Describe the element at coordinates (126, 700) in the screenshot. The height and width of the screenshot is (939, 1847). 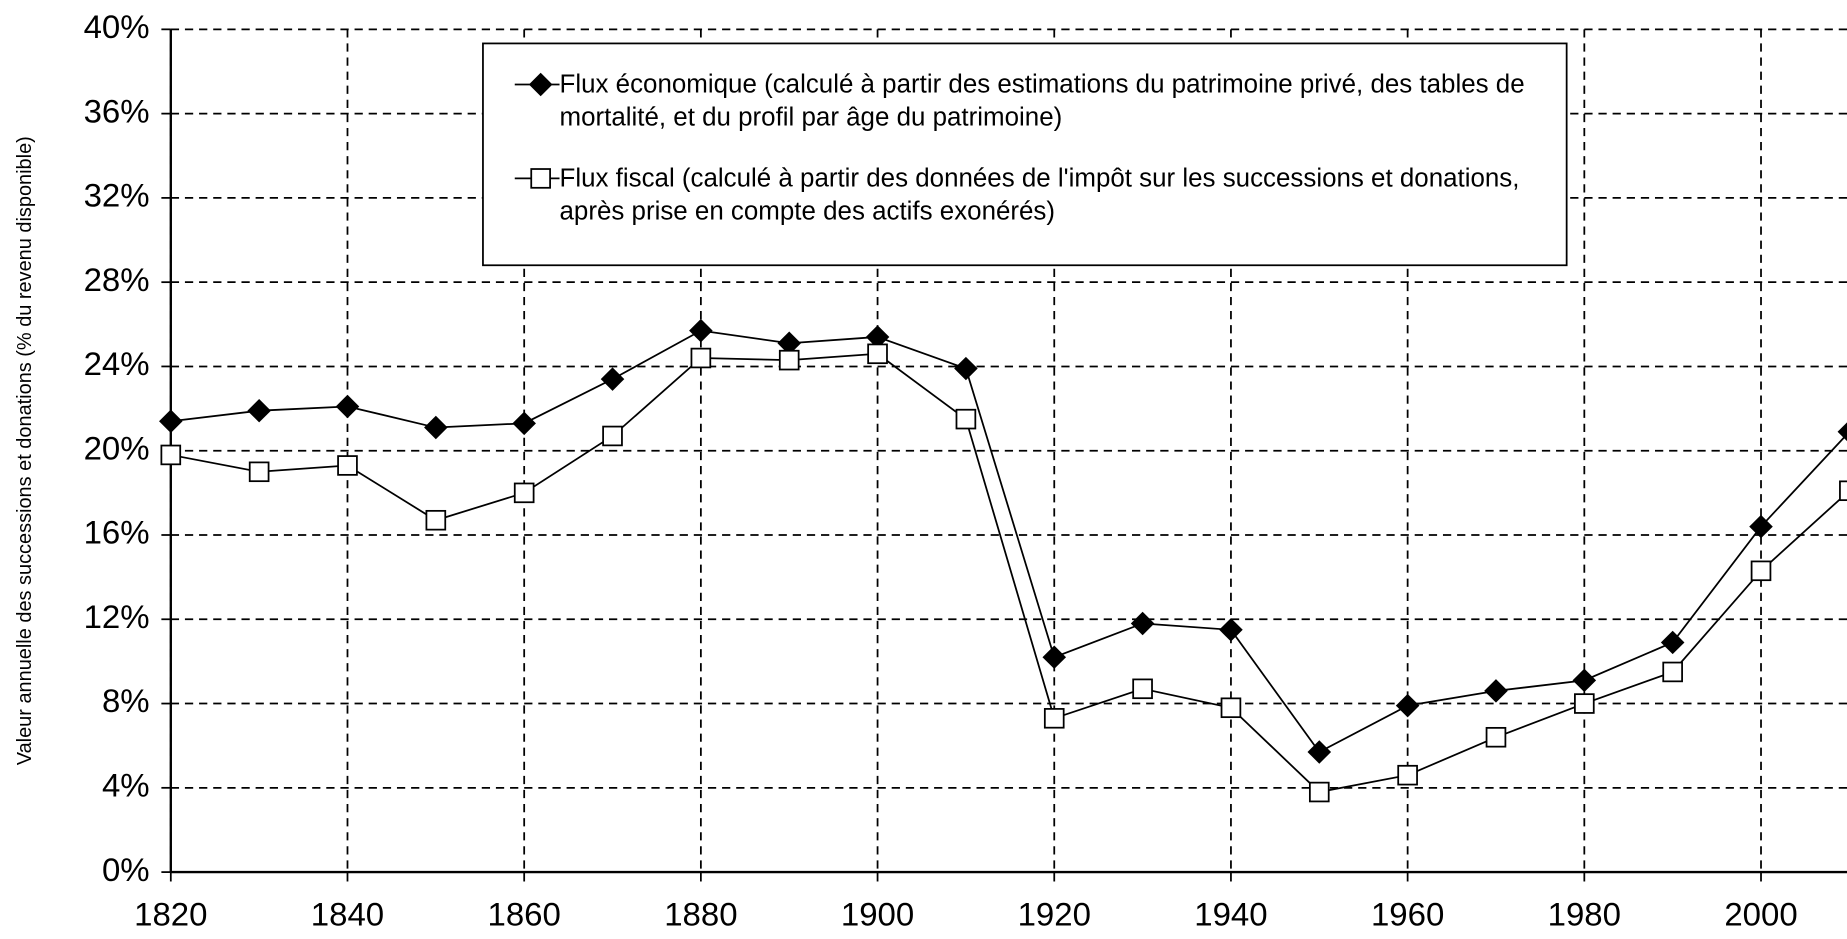
I see `y-tick-label: 8%` at that location.